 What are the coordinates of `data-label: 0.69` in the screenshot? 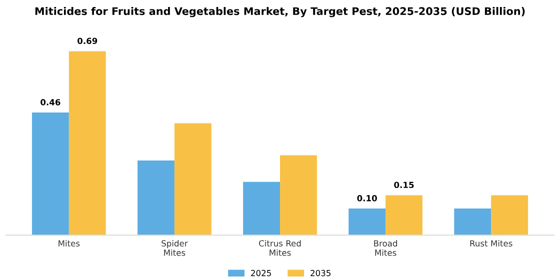 It's located at (88, 41).